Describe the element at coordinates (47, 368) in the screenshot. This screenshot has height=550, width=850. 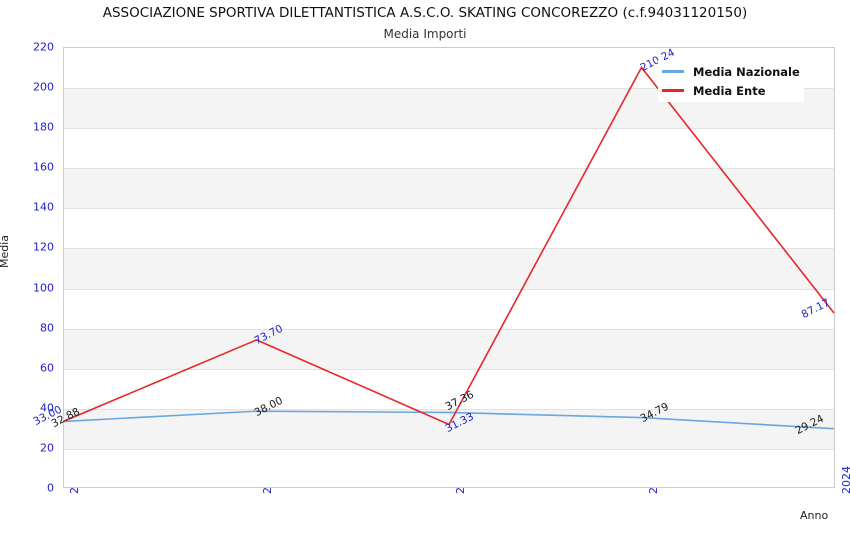
I see `y-tick-label: 60` at that location.